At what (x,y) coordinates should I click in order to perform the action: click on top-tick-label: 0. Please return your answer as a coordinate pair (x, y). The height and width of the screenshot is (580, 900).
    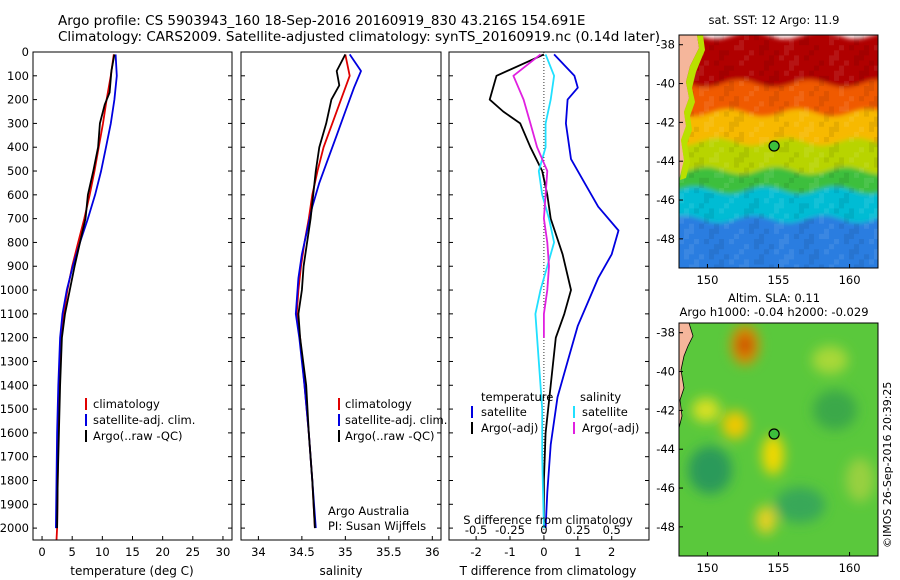
    Looking at the image, I should click on (543, 530).